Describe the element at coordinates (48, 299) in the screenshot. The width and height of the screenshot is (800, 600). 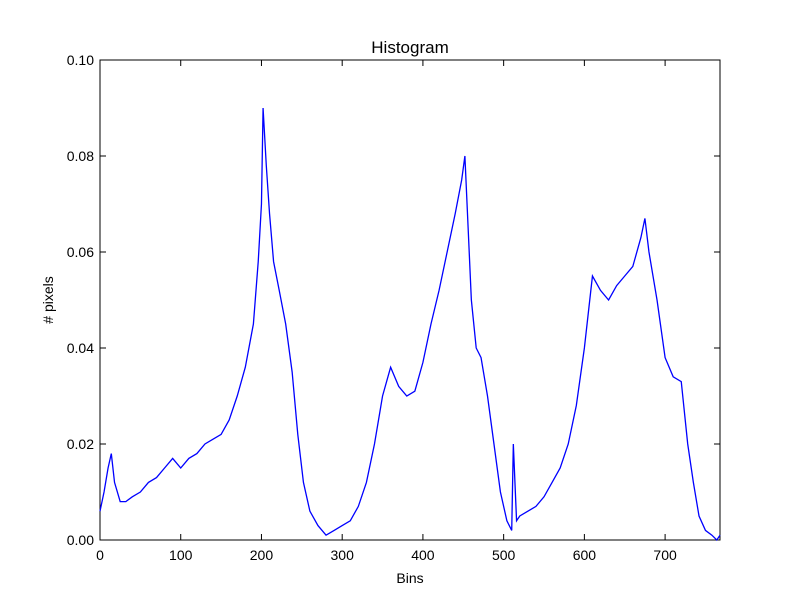
I see `y-axis-label: # pixels` at that location.